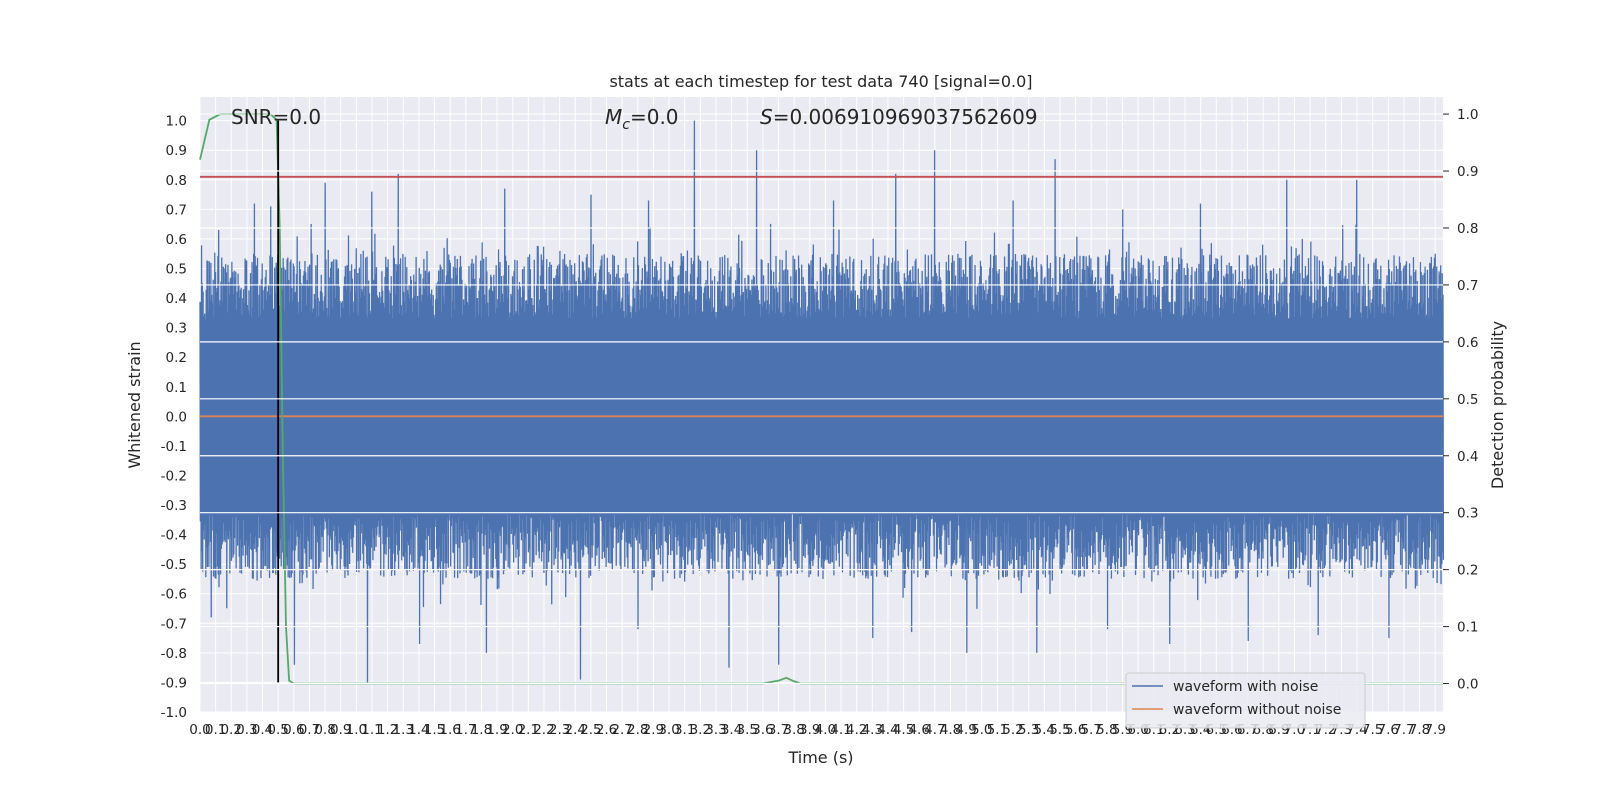 The image size is (1600, 800). Describe the element at coordinates (997, 730) in the screenshot. I see `x-tick-label: 5.1` at that location.